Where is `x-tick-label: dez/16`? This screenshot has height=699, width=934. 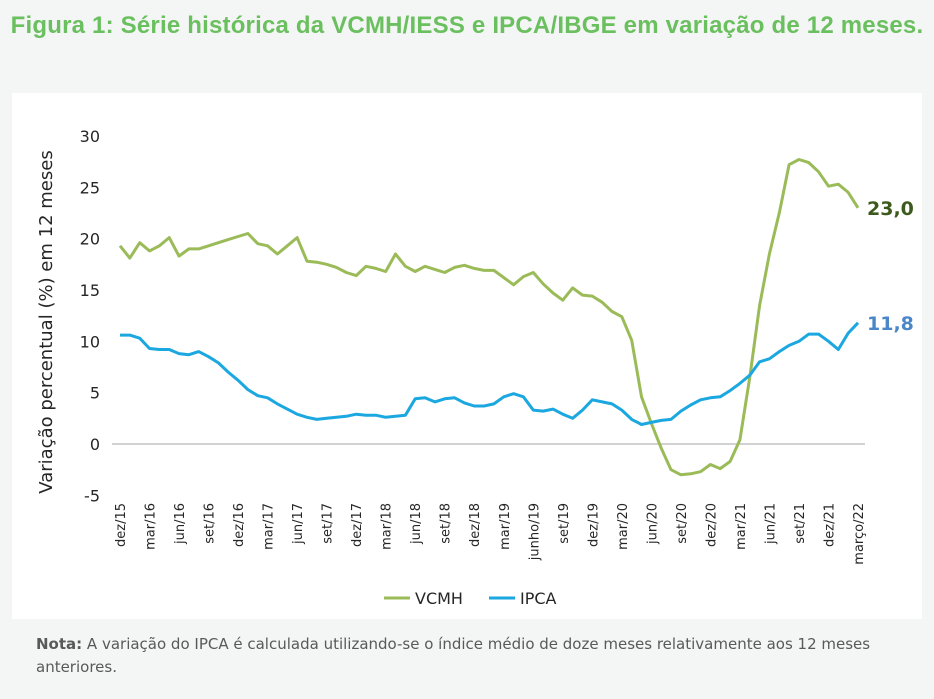 x-tick-label: dez/16 is located at coordinates (239, 525).